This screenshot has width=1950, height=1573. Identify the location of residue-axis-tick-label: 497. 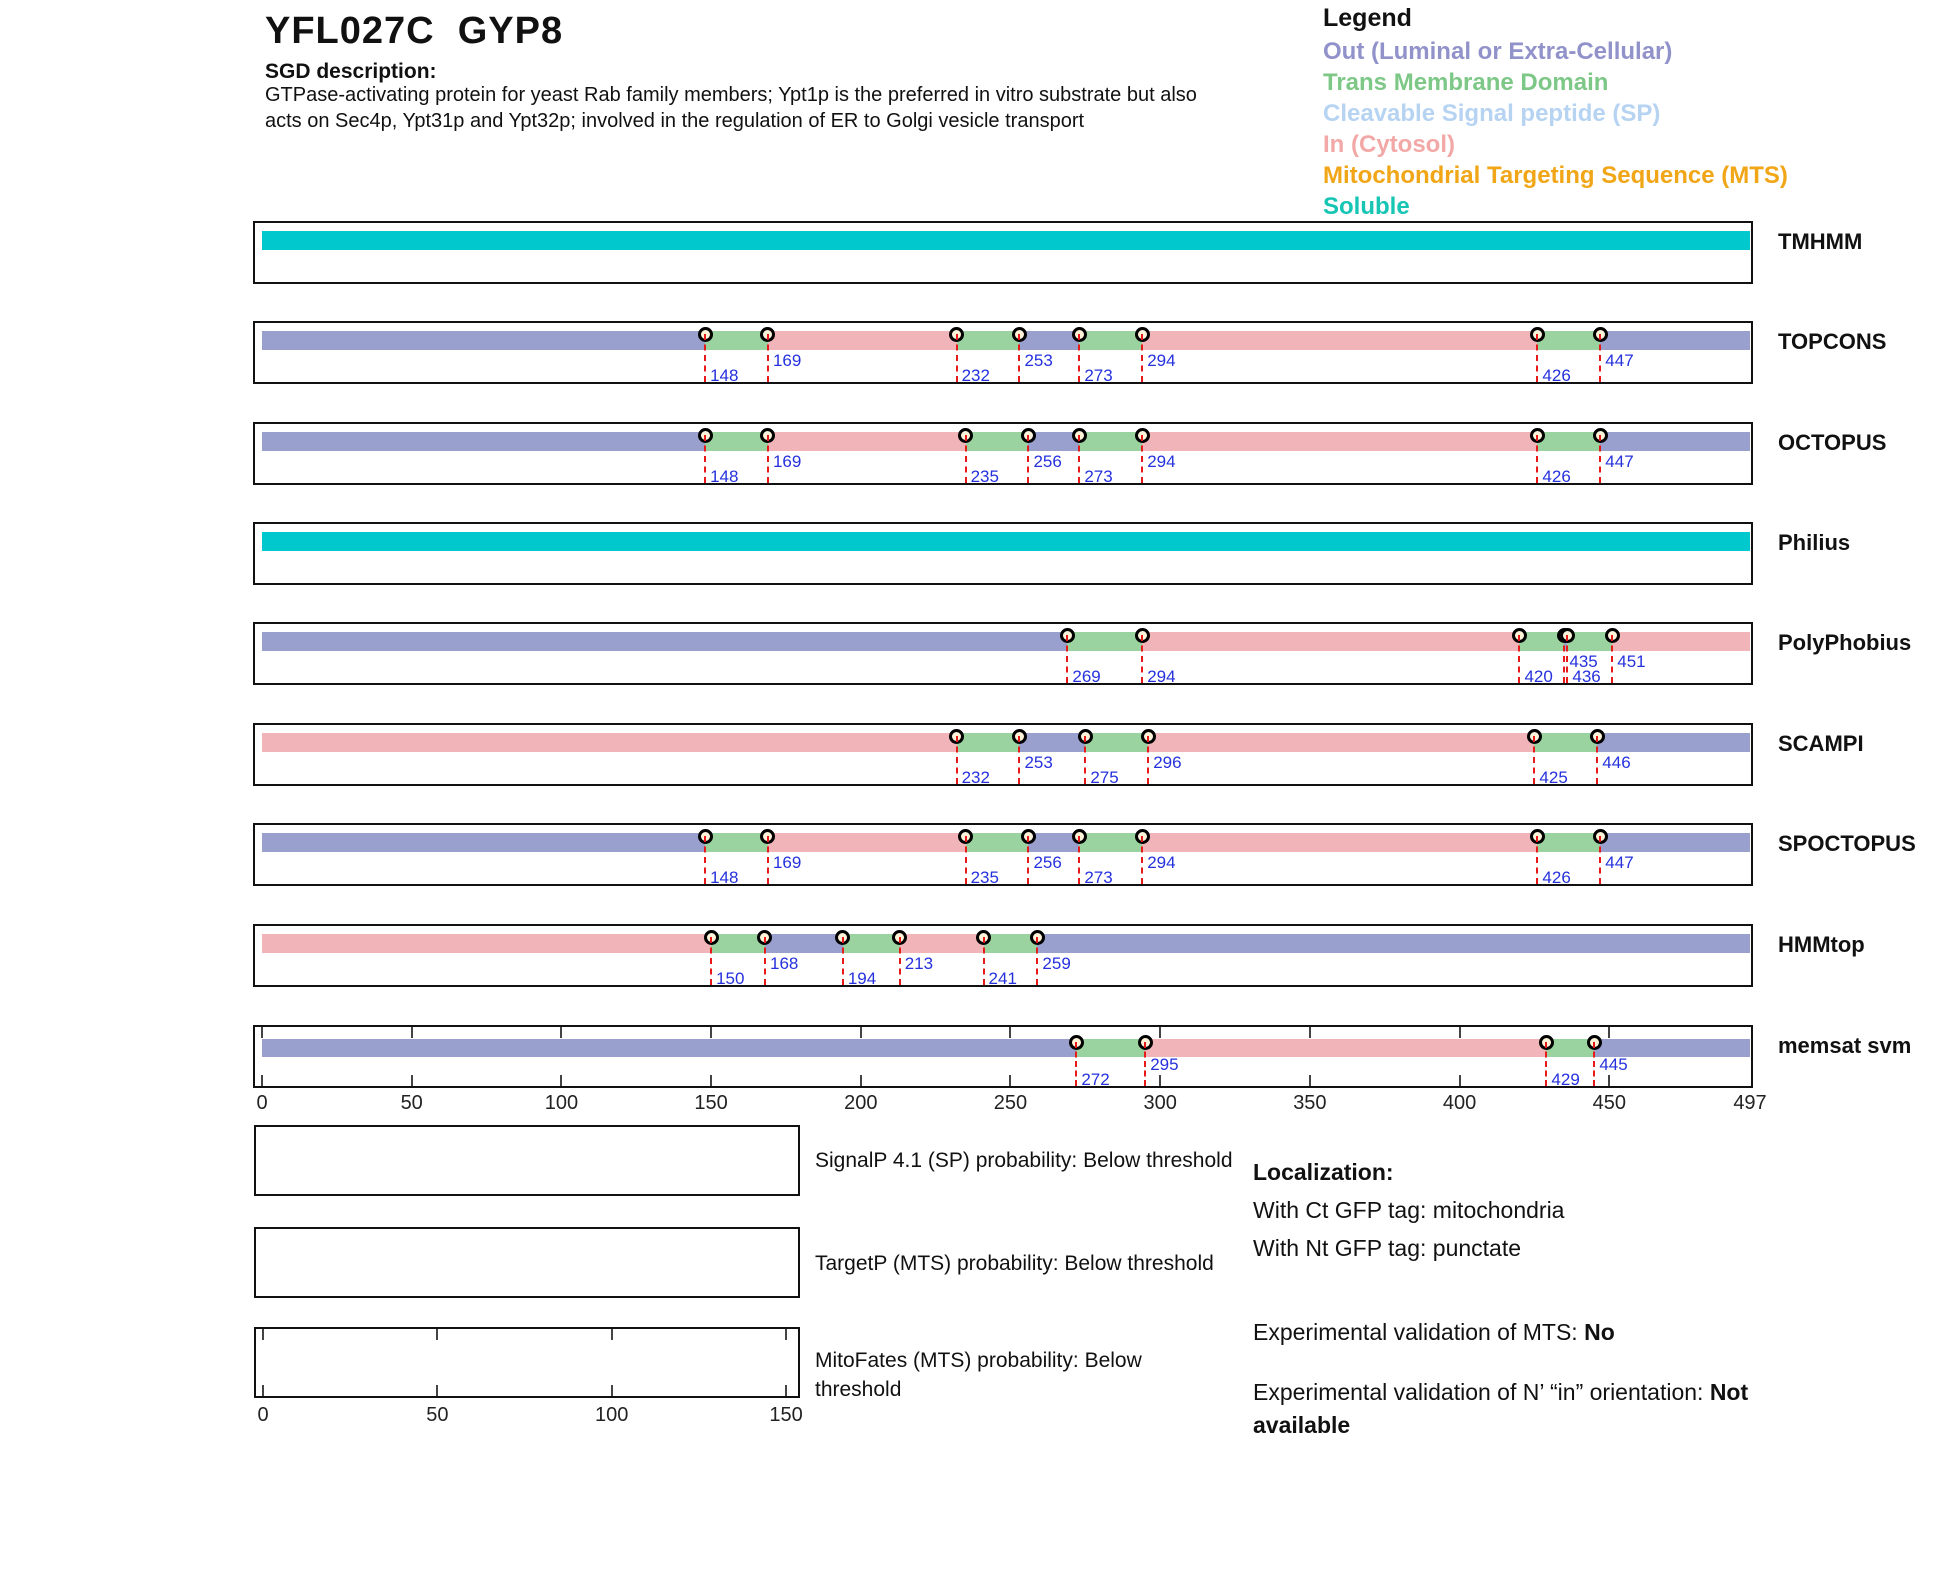
(1750, 1103).